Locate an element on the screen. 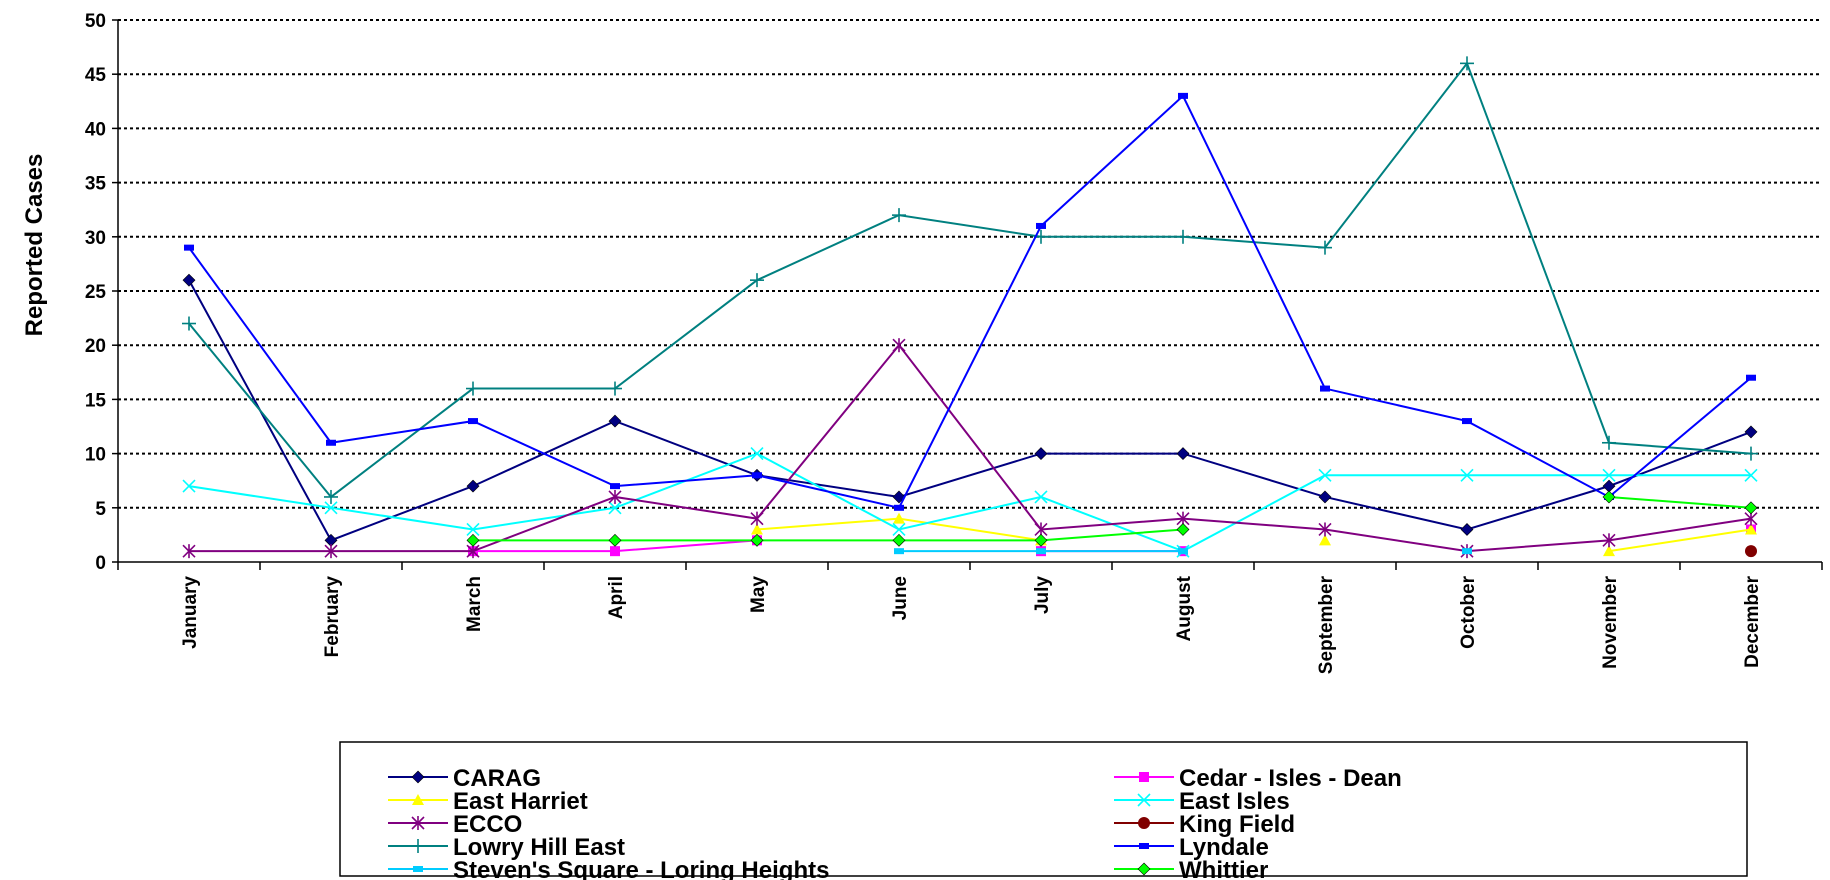 The width and height of the screenshot is (1830, 880). legend-label: Steven's Square - Loring Heights is located at coordinates (641, 868).